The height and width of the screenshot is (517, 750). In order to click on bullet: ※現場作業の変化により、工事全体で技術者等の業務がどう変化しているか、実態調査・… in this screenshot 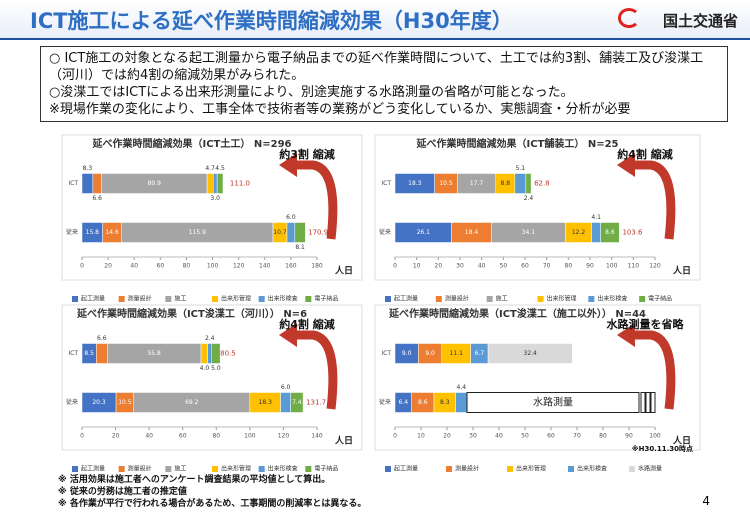, I will do `click(340, 109)`.